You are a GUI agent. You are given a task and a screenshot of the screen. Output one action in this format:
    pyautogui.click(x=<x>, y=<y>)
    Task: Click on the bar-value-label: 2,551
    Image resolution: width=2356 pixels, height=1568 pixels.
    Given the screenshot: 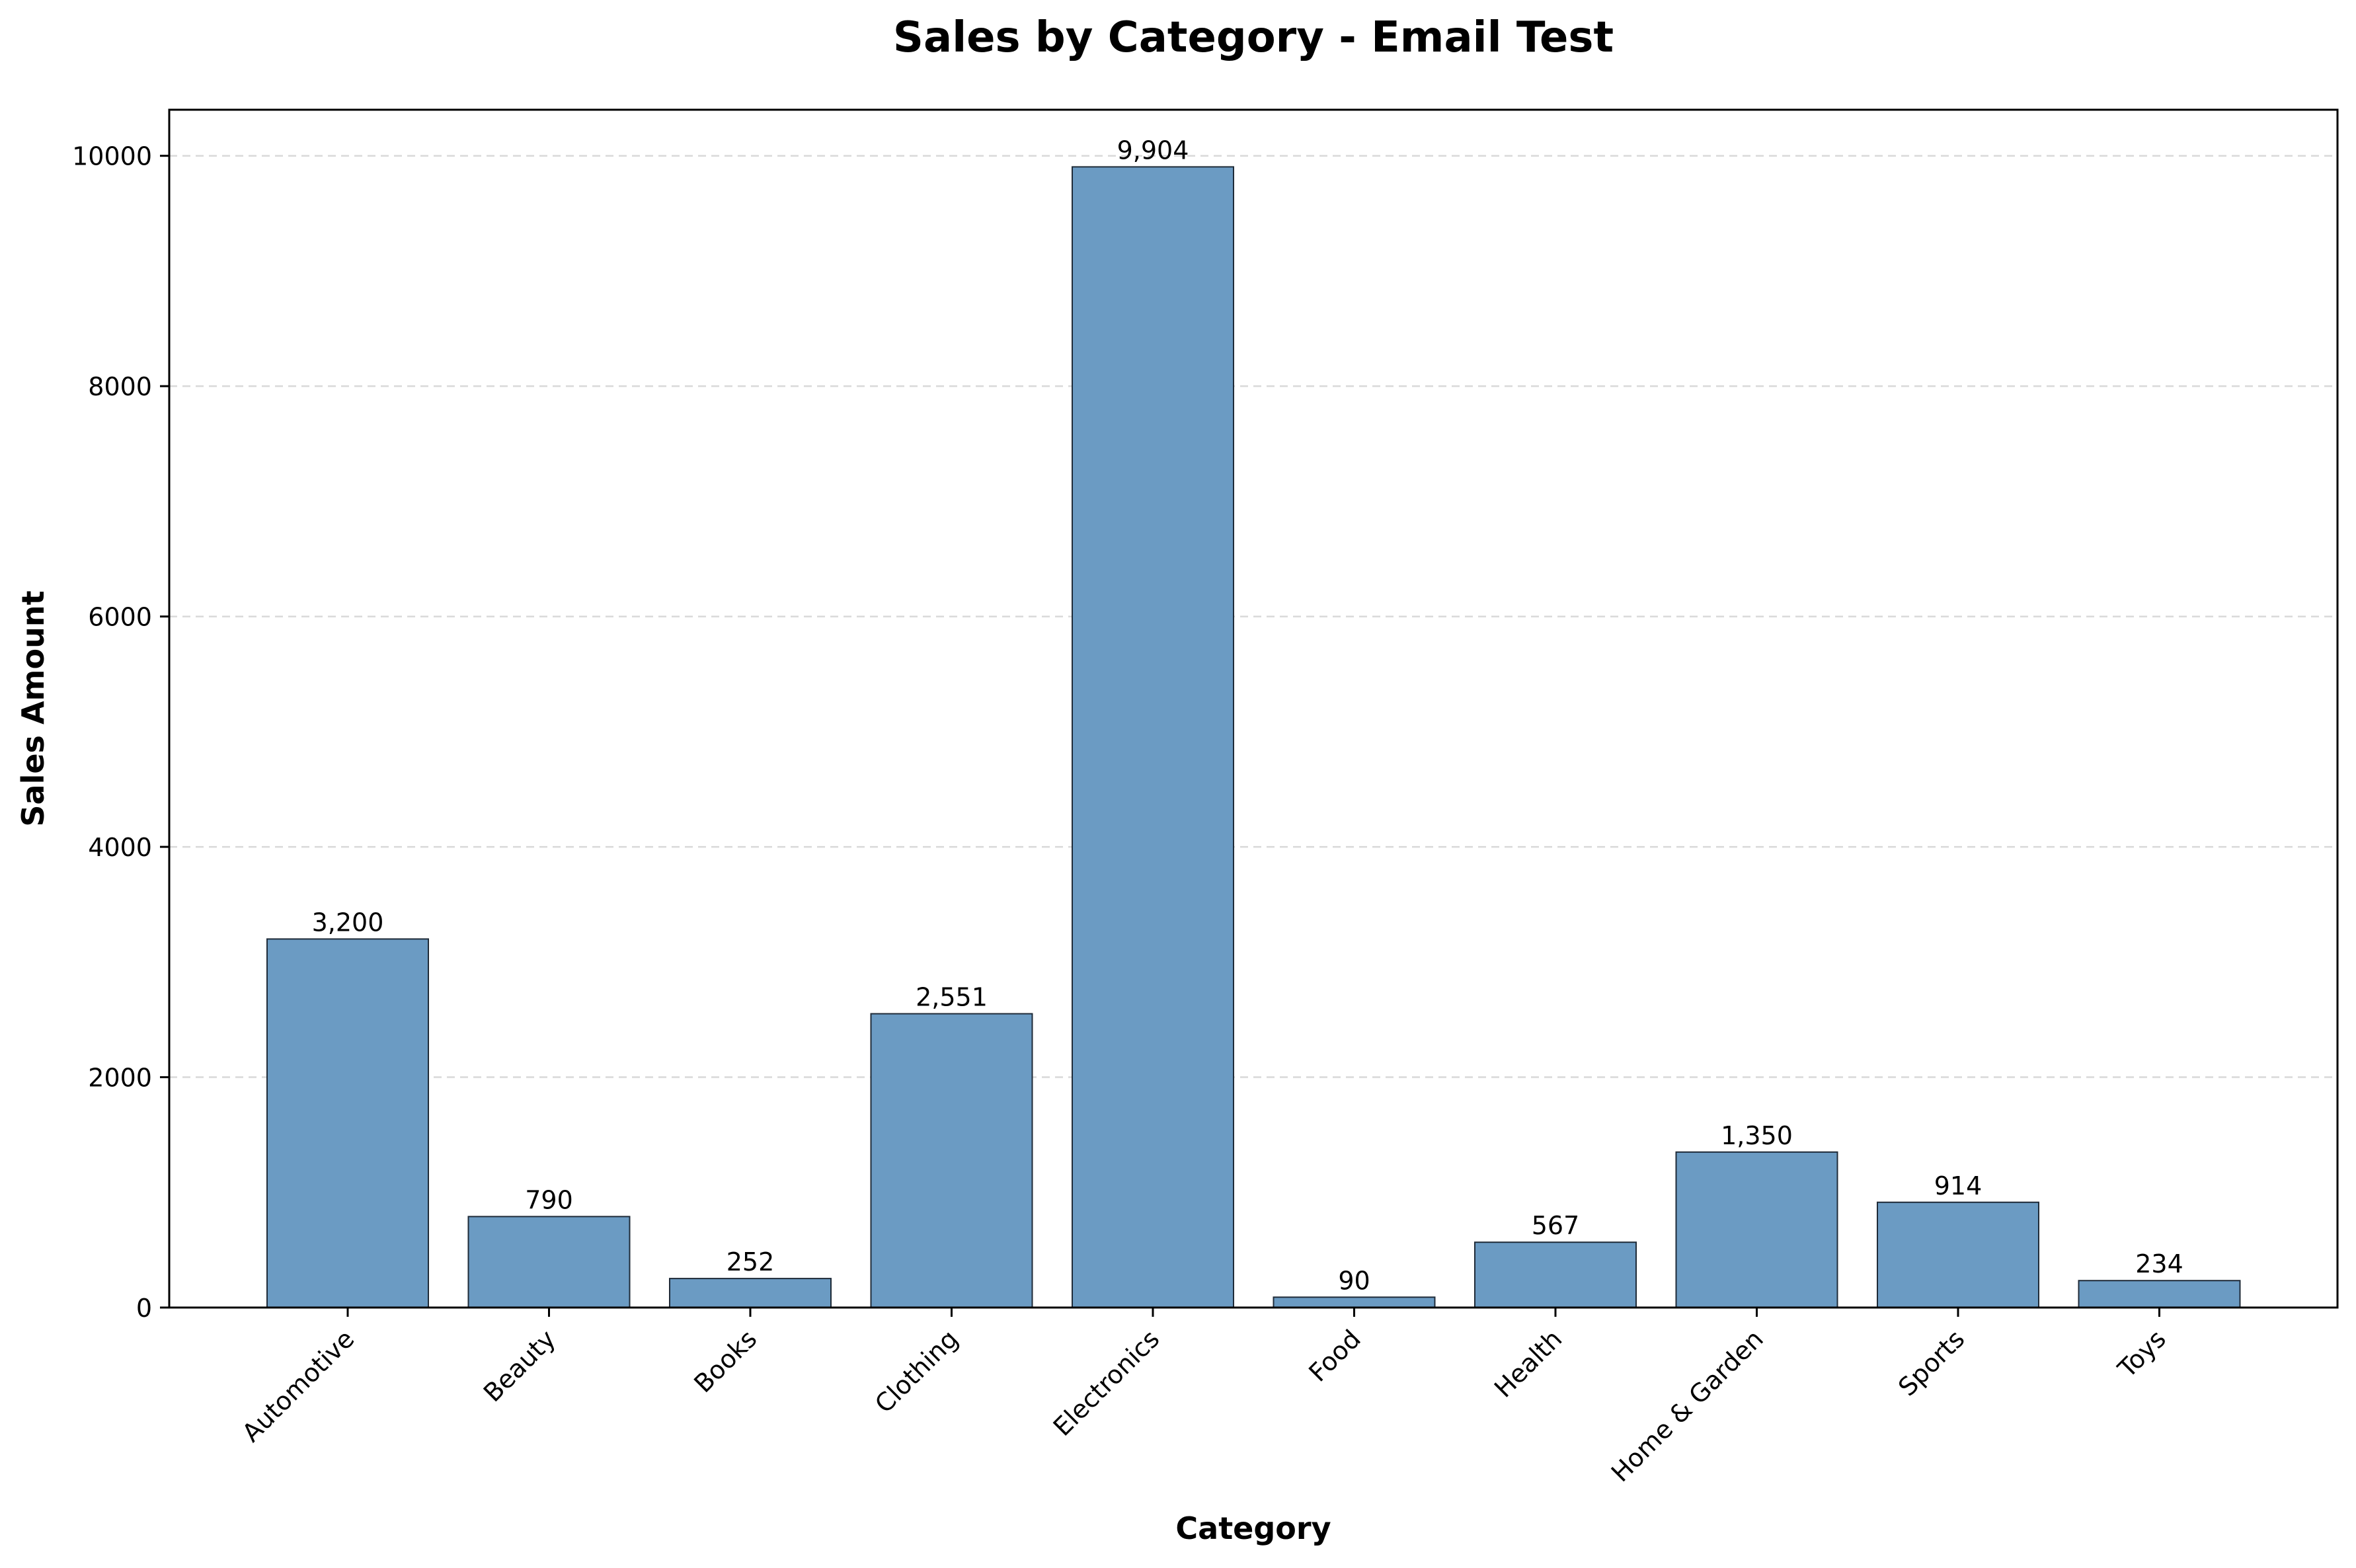 What is the action you would take?
    pyautogui.click(x=952, y=997)
    